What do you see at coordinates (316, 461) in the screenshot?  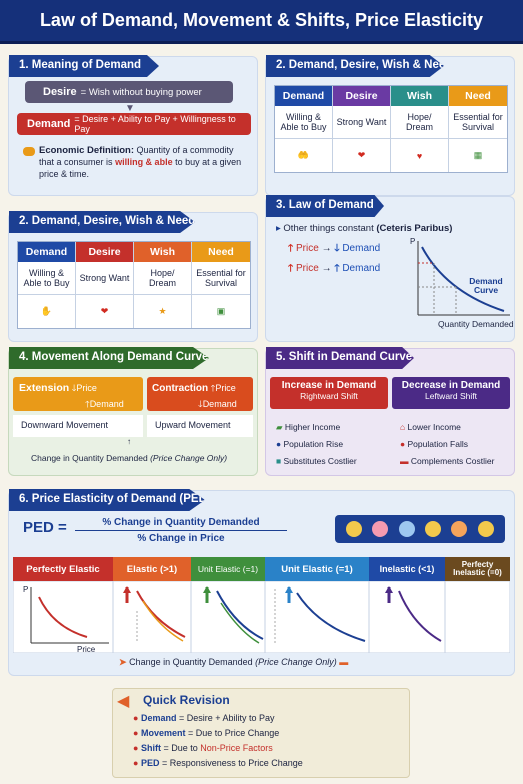 I see `list-item: ■ Substitutes Costlier` at bounding box center [316, 461].